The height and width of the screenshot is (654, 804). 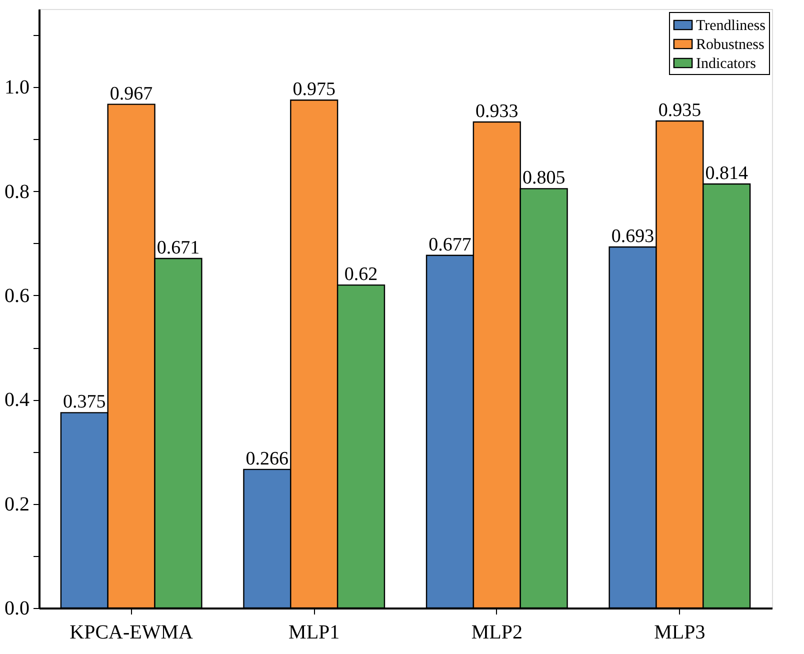 What do you see at coordinates (131, 93) in the screenshot?
I see `data-label: 0.967` at bounding box center [131, 93].